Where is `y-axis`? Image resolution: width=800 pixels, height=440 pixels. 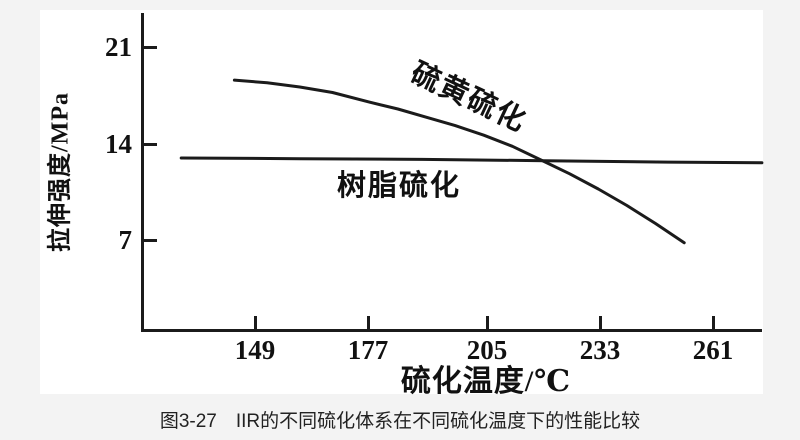 y-axis is located at coordinates (142, 172).